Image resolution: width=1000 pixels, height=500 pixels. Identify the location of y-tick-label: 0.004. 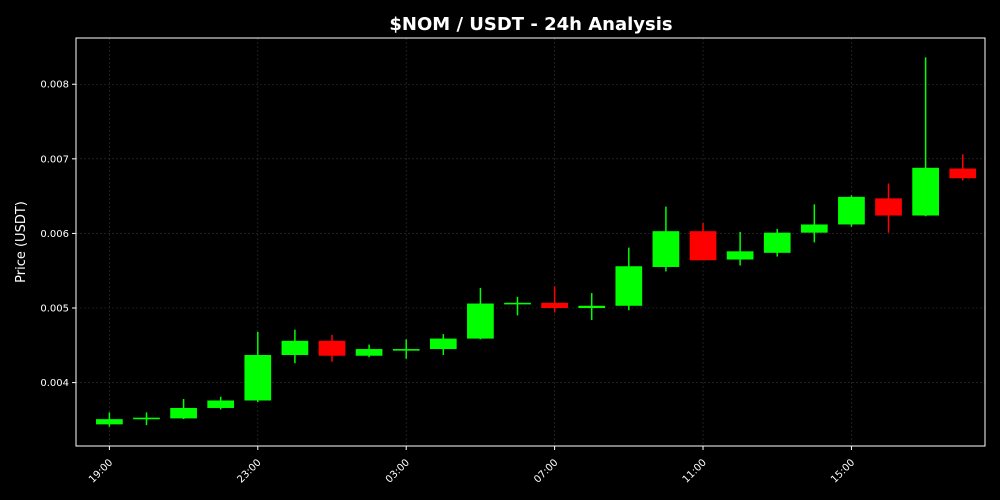
(54, 383).